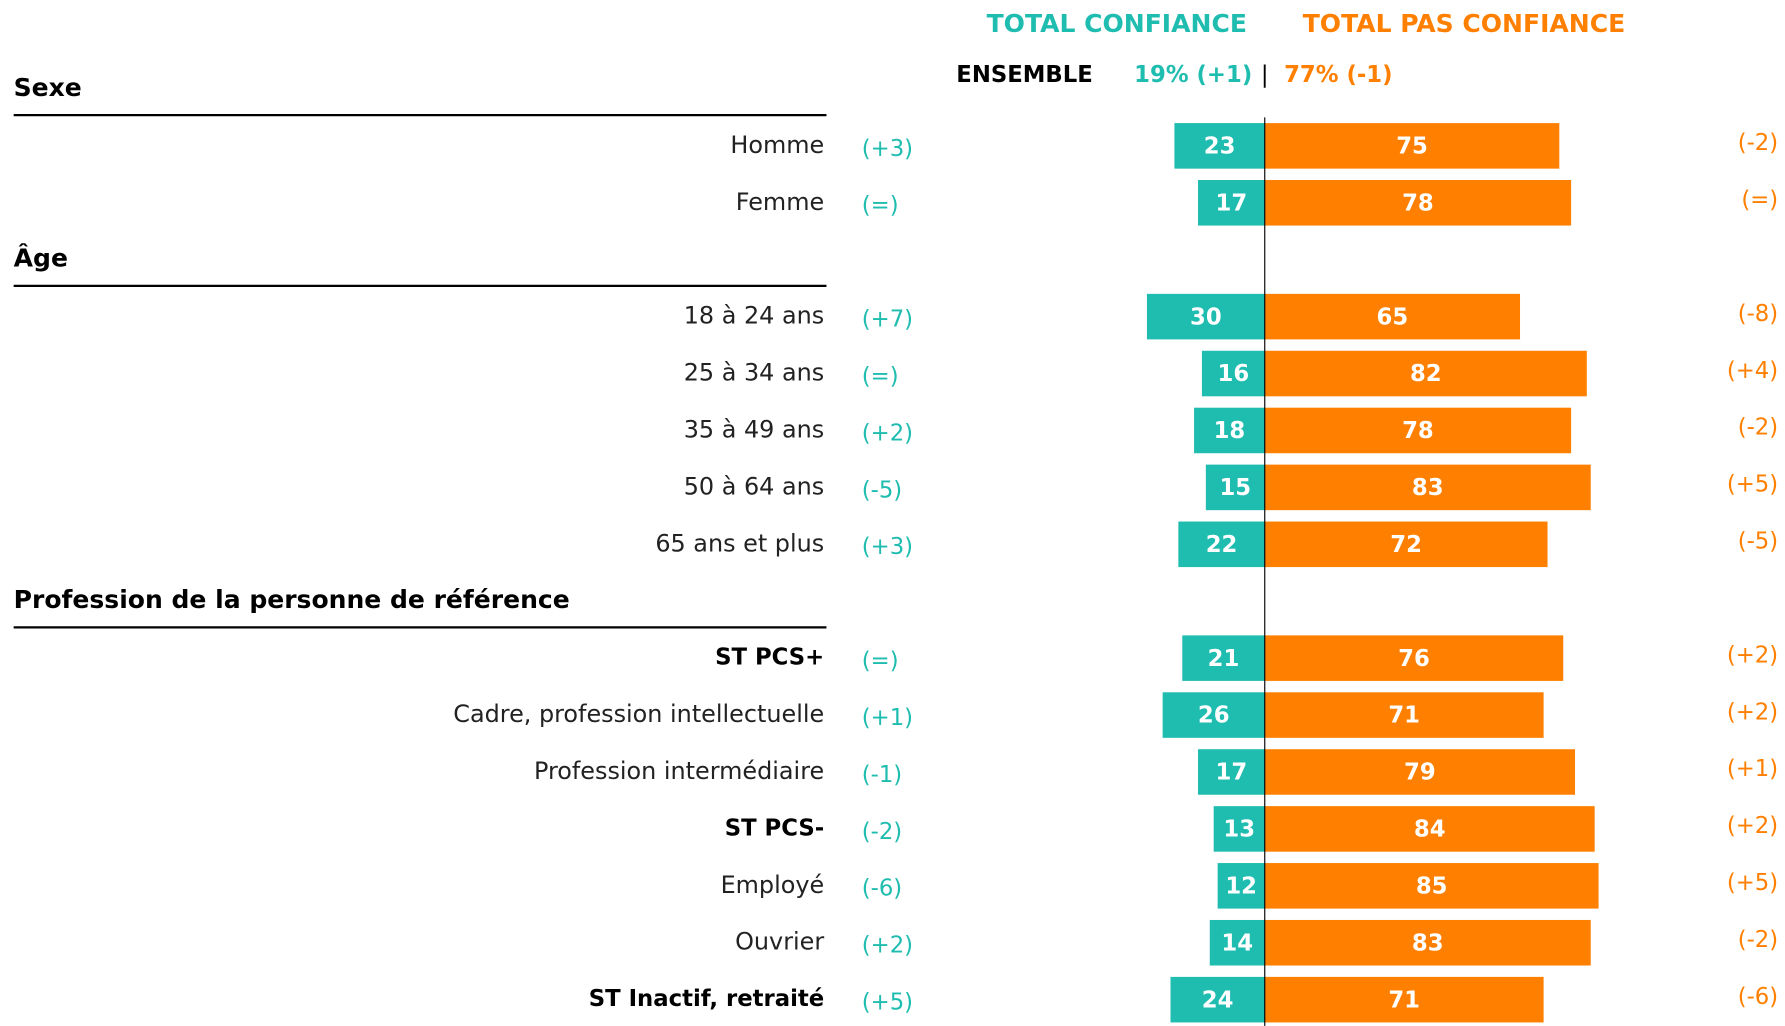 This screenshot has height=1026, width=1785. I want to click on value-right: 76, so click(1414, 659).